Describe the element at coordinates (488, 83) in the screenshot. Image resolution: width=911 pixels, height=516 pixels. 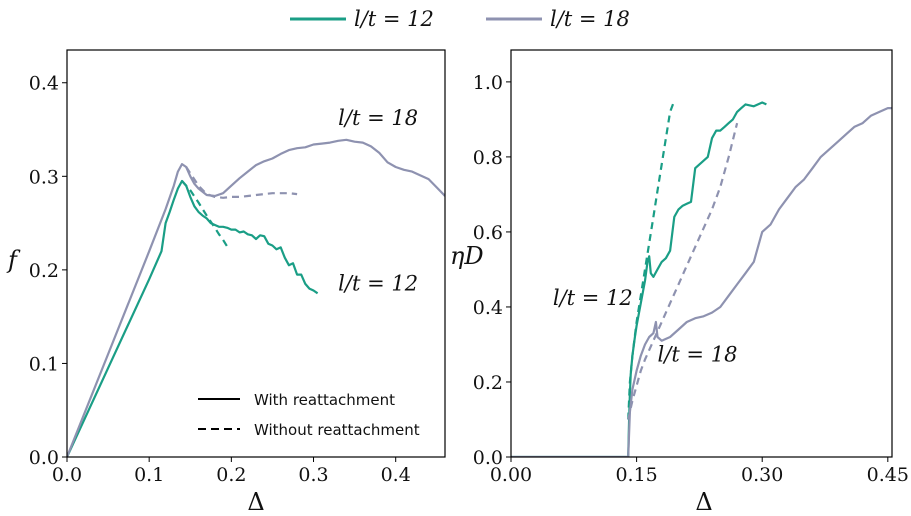
I see `y-tick-label: 1.0` at that location.